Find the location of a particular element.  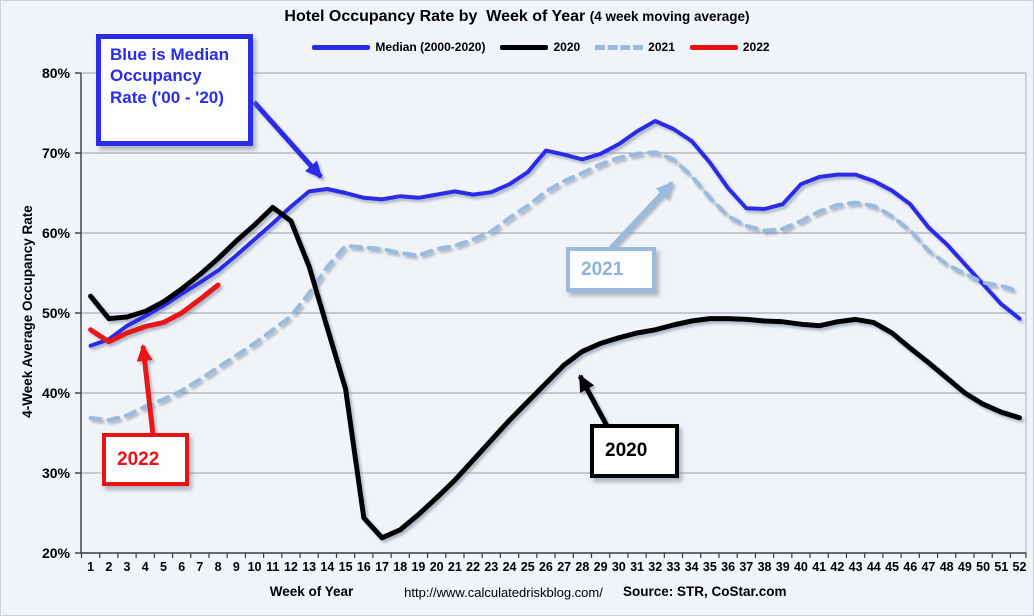

chart-title-subnote: (4 week moving average) is located at coordinates (669, 16).